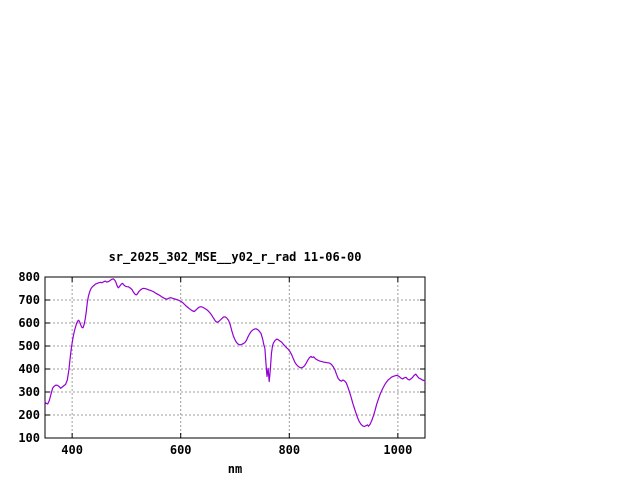 The width and height of the screenshot is (640, 480). I want to click on y-tick-label: 700, so click(29, 299).